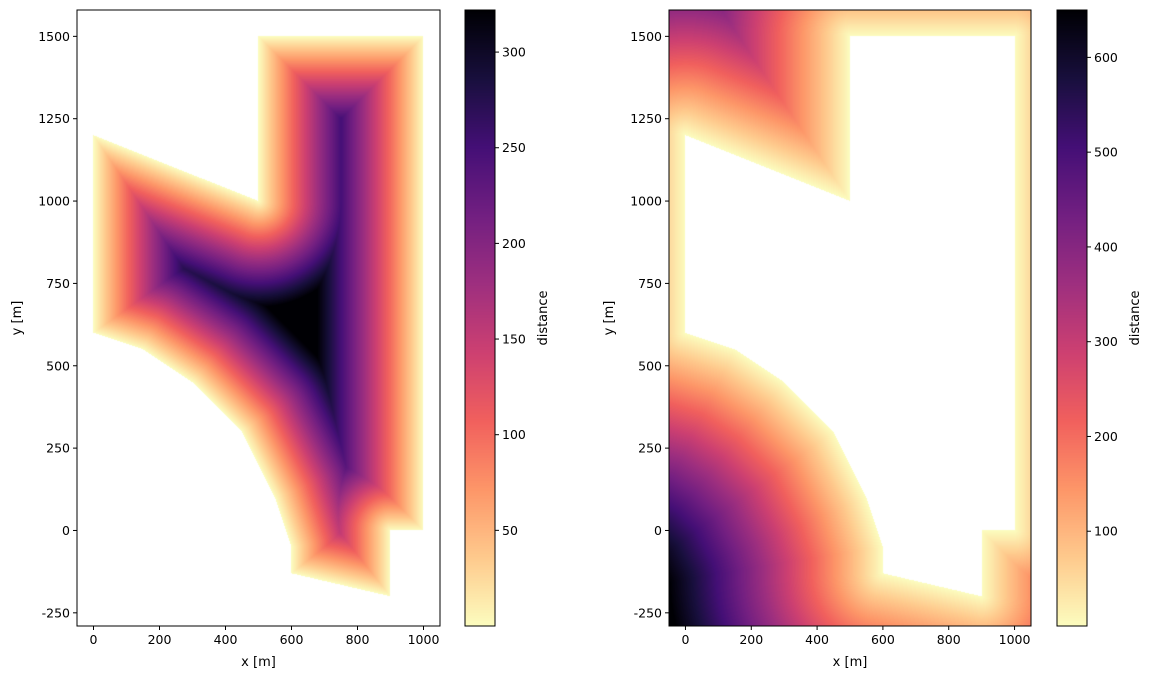 This screenshot has width=1152, height=679. I want to click on left-y-ticks: -250 0 250 500 750 1000 1250 1500, so click(57, 324).